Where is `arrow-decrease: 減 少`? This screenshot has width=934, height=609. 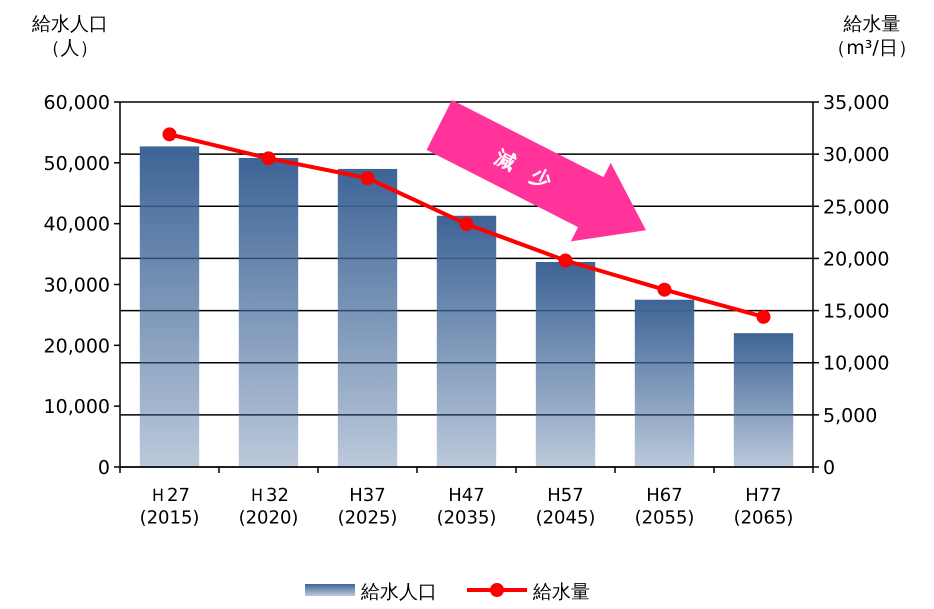 arrow-decrease: 減 少 is located at coordinates (536, 171).